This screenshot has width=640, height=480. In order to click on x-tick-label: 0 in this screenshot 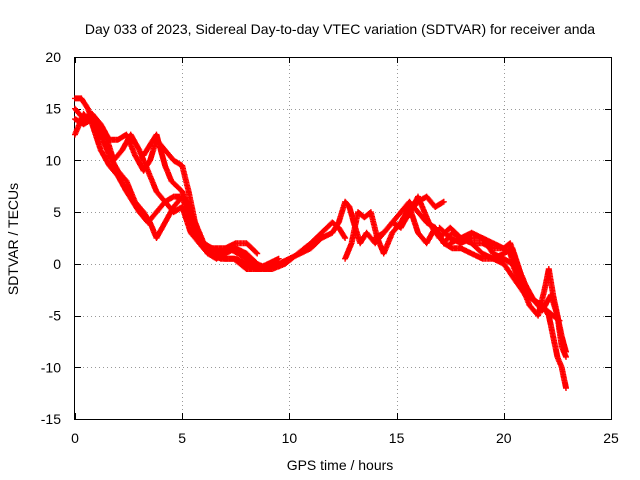, I will do `click(75, 438)`.